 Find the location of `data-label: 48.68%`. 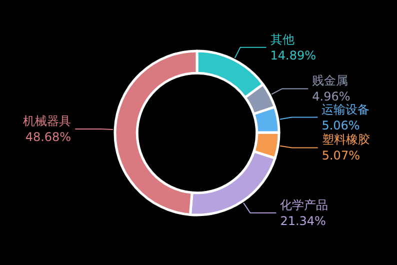

data-label: 48.68% is located at coordinates (48, 137).